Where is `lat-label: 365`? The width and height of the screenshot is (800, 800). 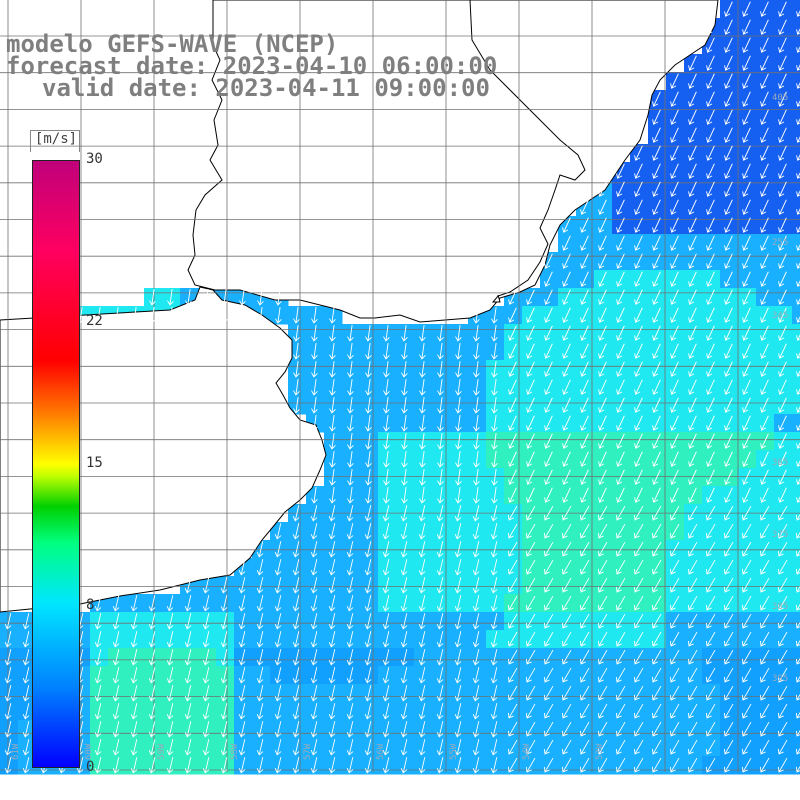
lat-label: 365 is located at coordinates (780, 463).